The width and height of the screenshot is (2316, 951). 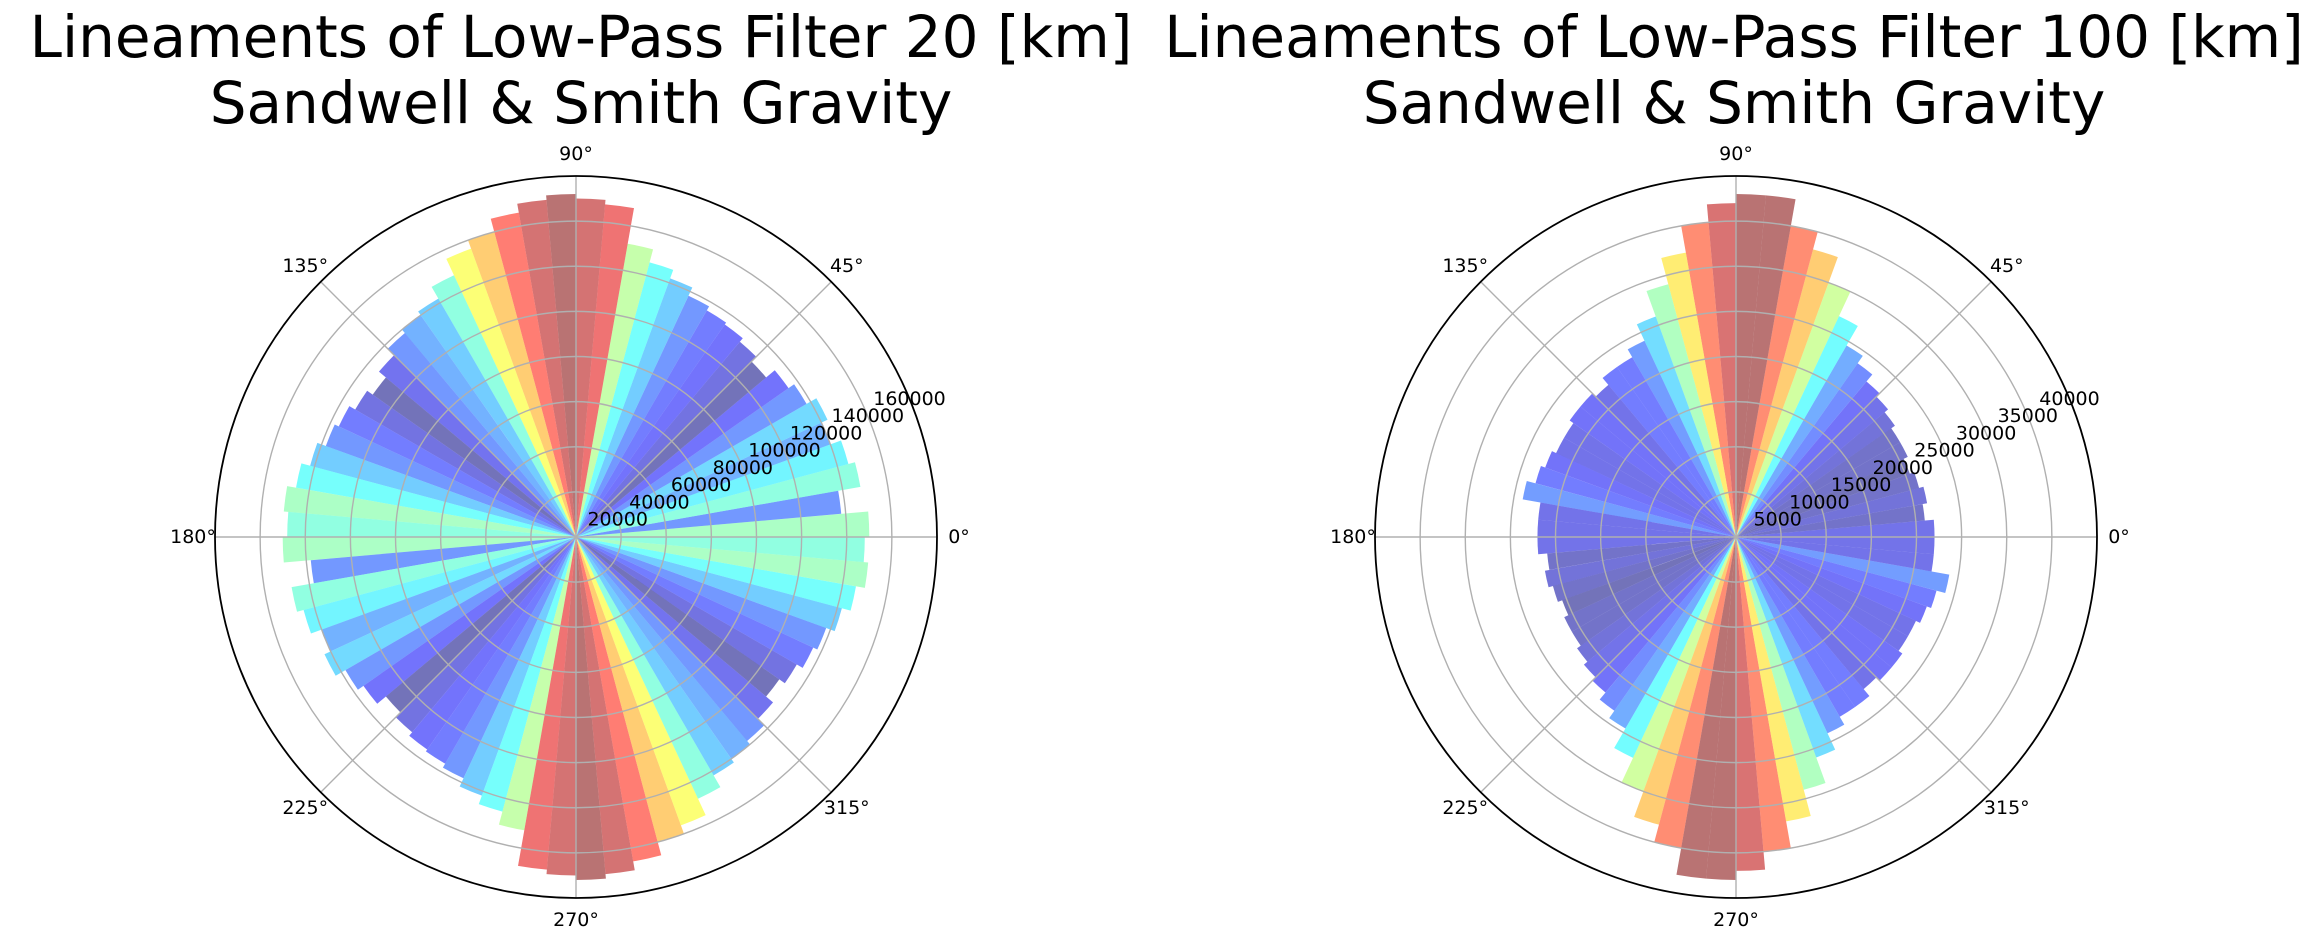 I want to click on r-tick-label: 15000, so click(x=1861, y=485).